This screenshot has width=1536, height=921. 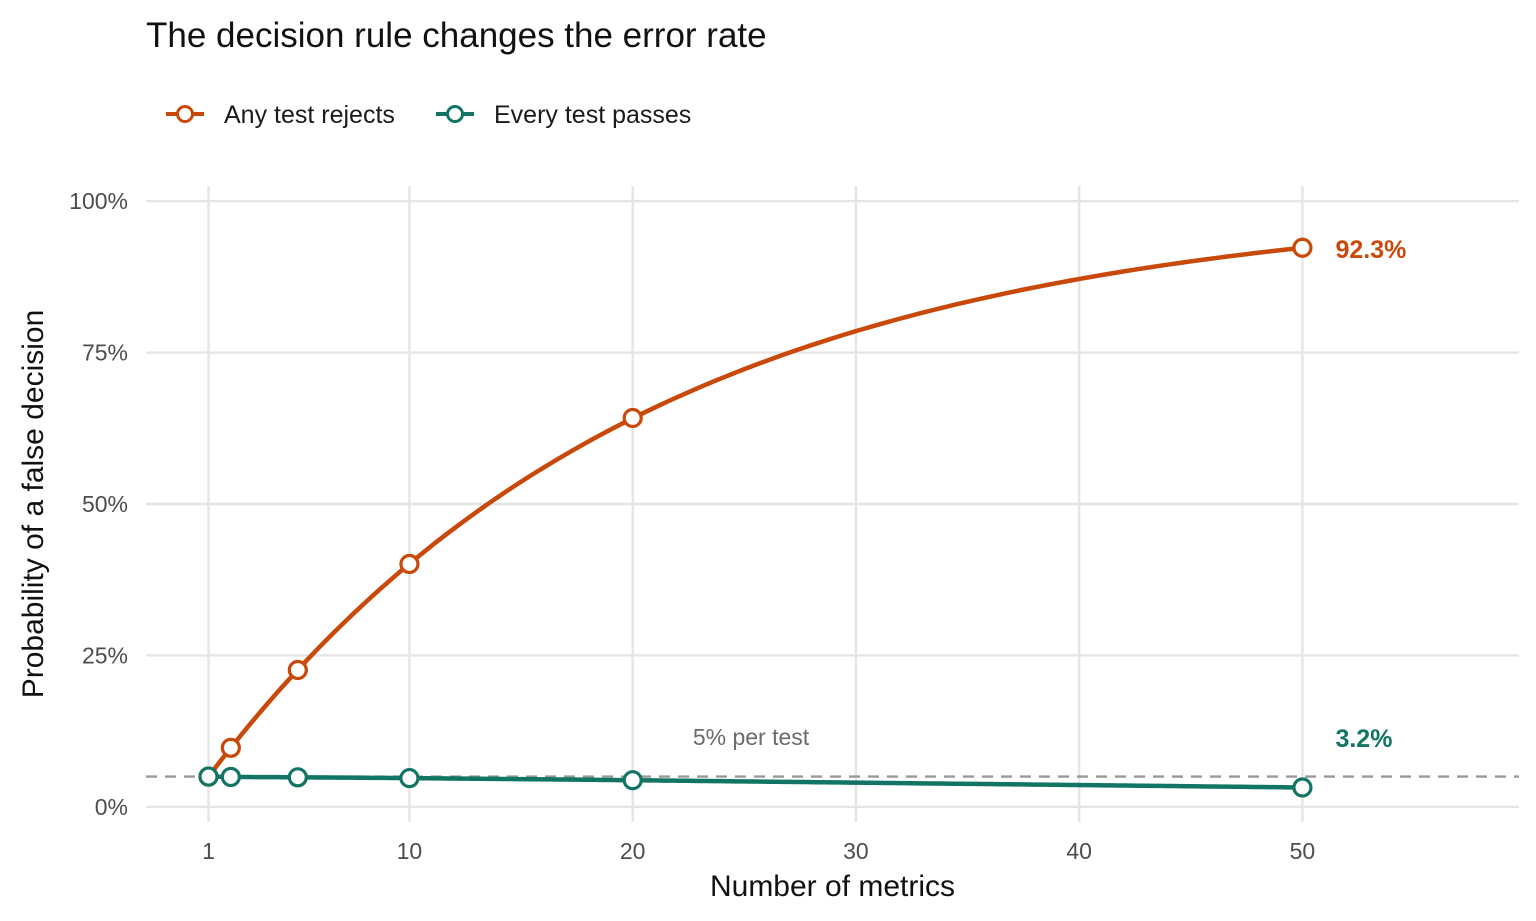 I want to click on x-tick-label: 40, so click(x=1079, y=851).